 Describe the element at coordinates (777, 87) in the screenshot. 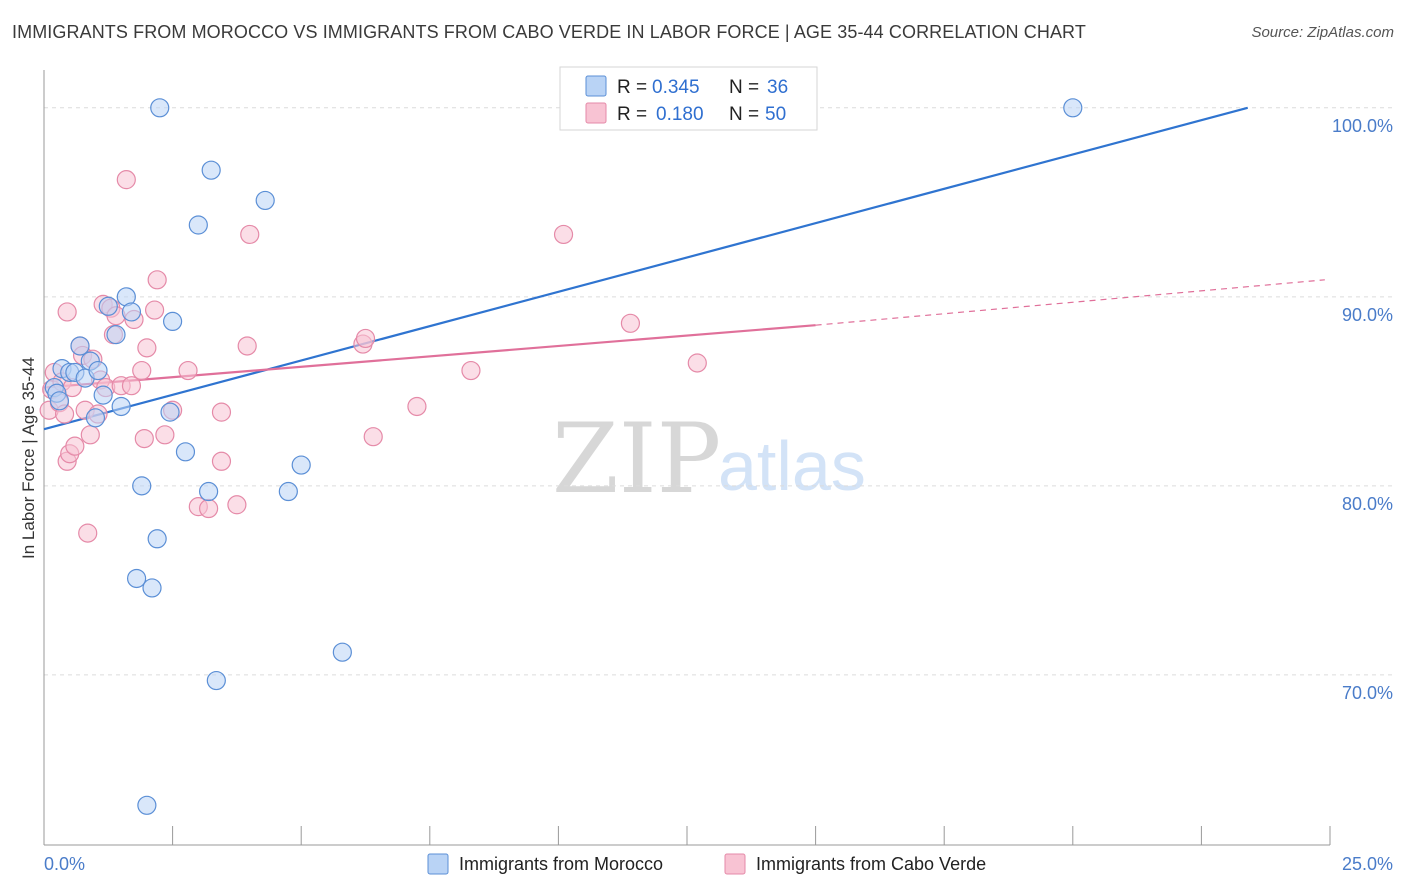

I see `legend-n-value-morocco: 36` at that location.